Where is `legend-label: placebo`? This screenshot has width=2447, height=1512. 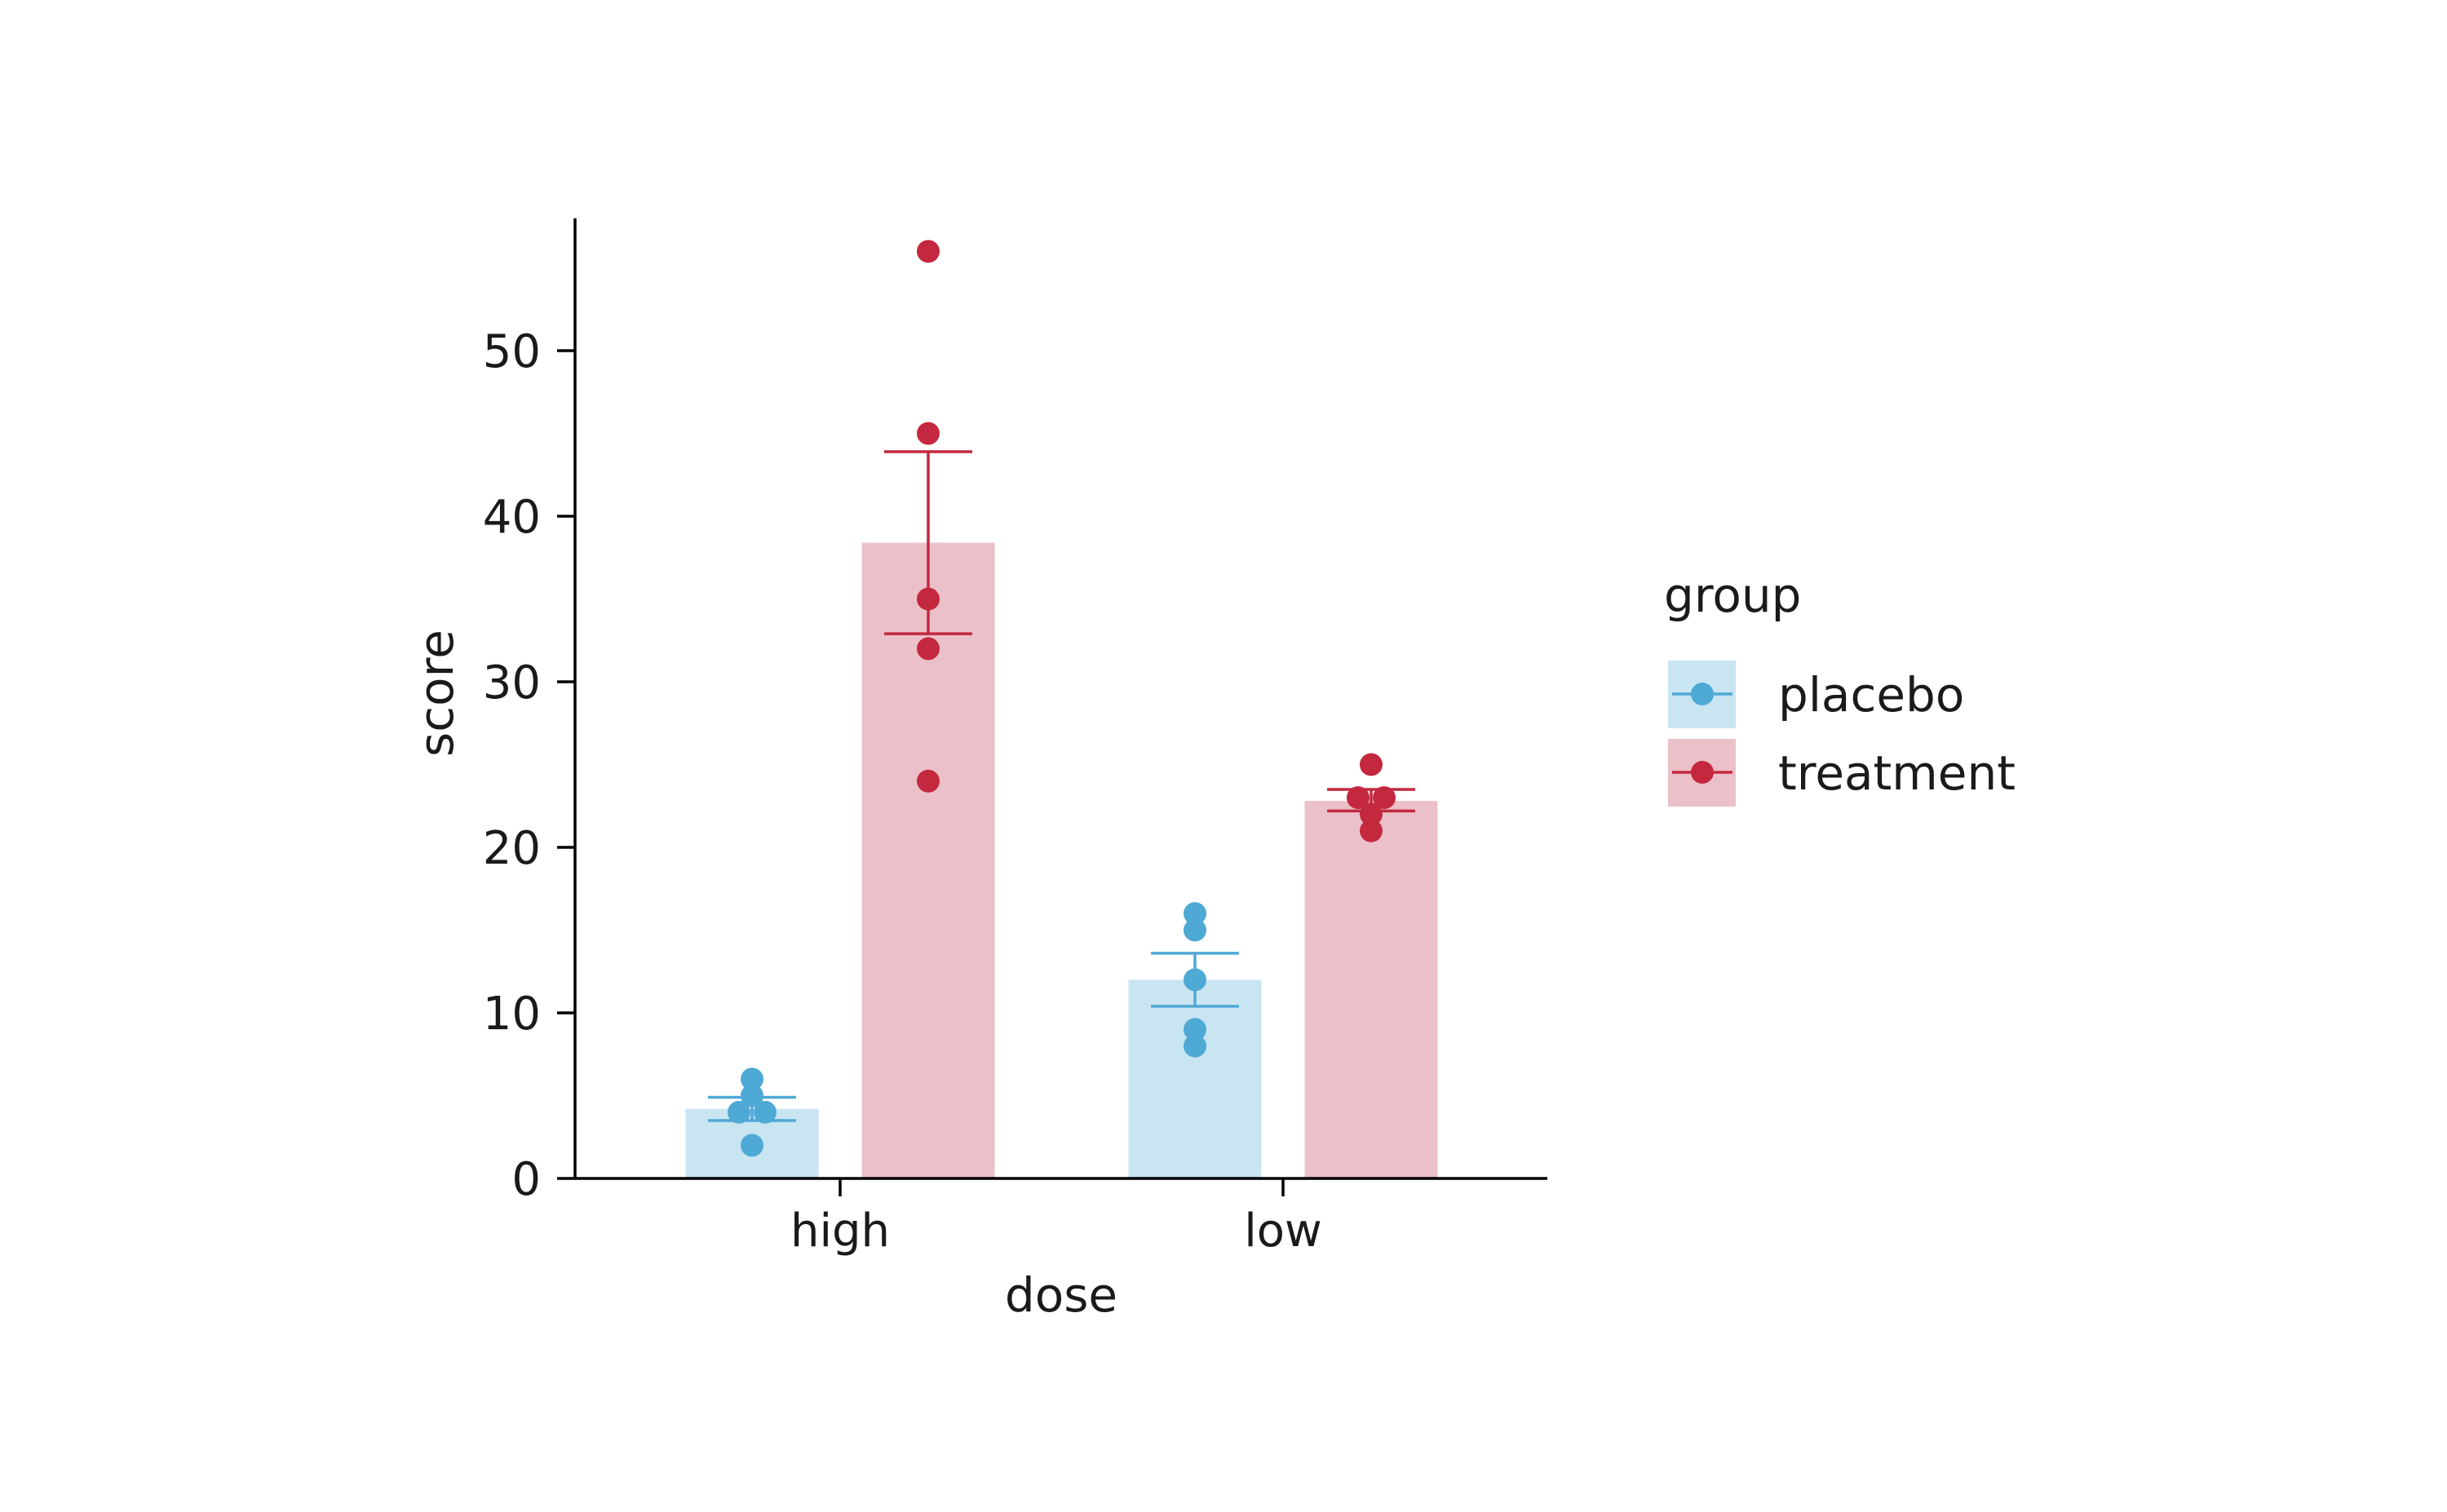 legend-label: placebo is located at coordinates (1871, 695).